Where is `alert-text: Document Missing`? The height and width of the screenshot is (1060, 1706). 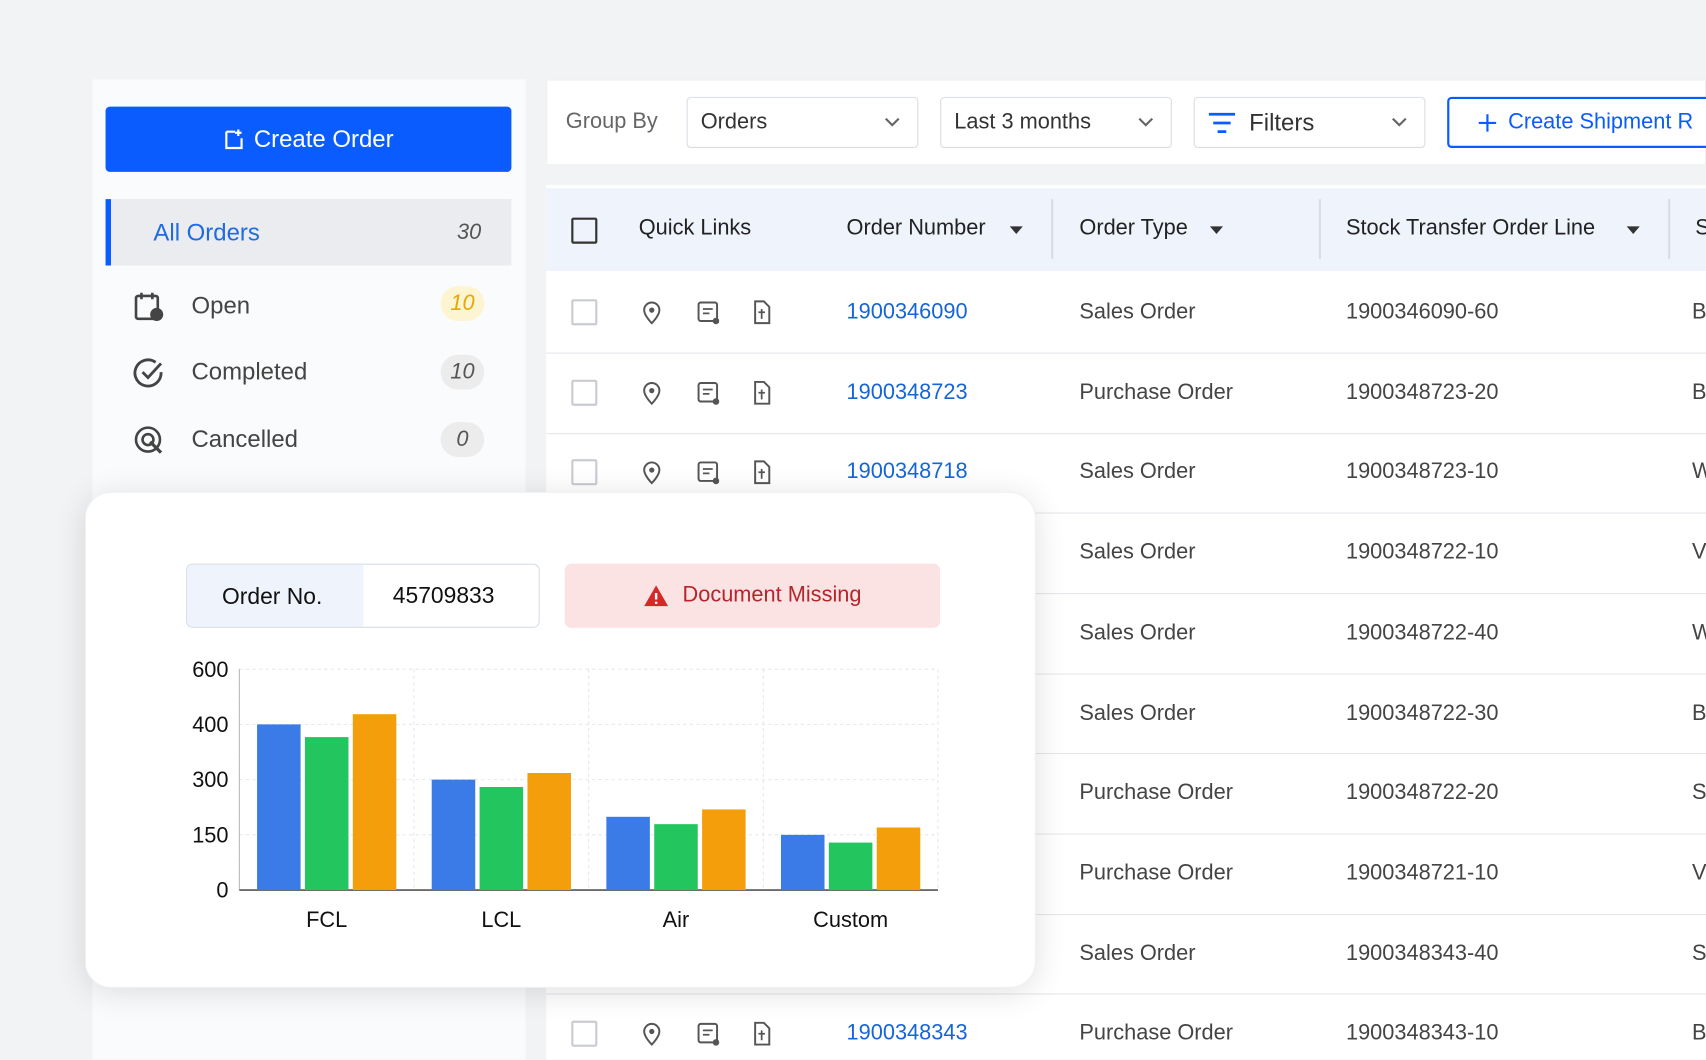 alert-text: Document Missing is located at coordinates (772, 595).